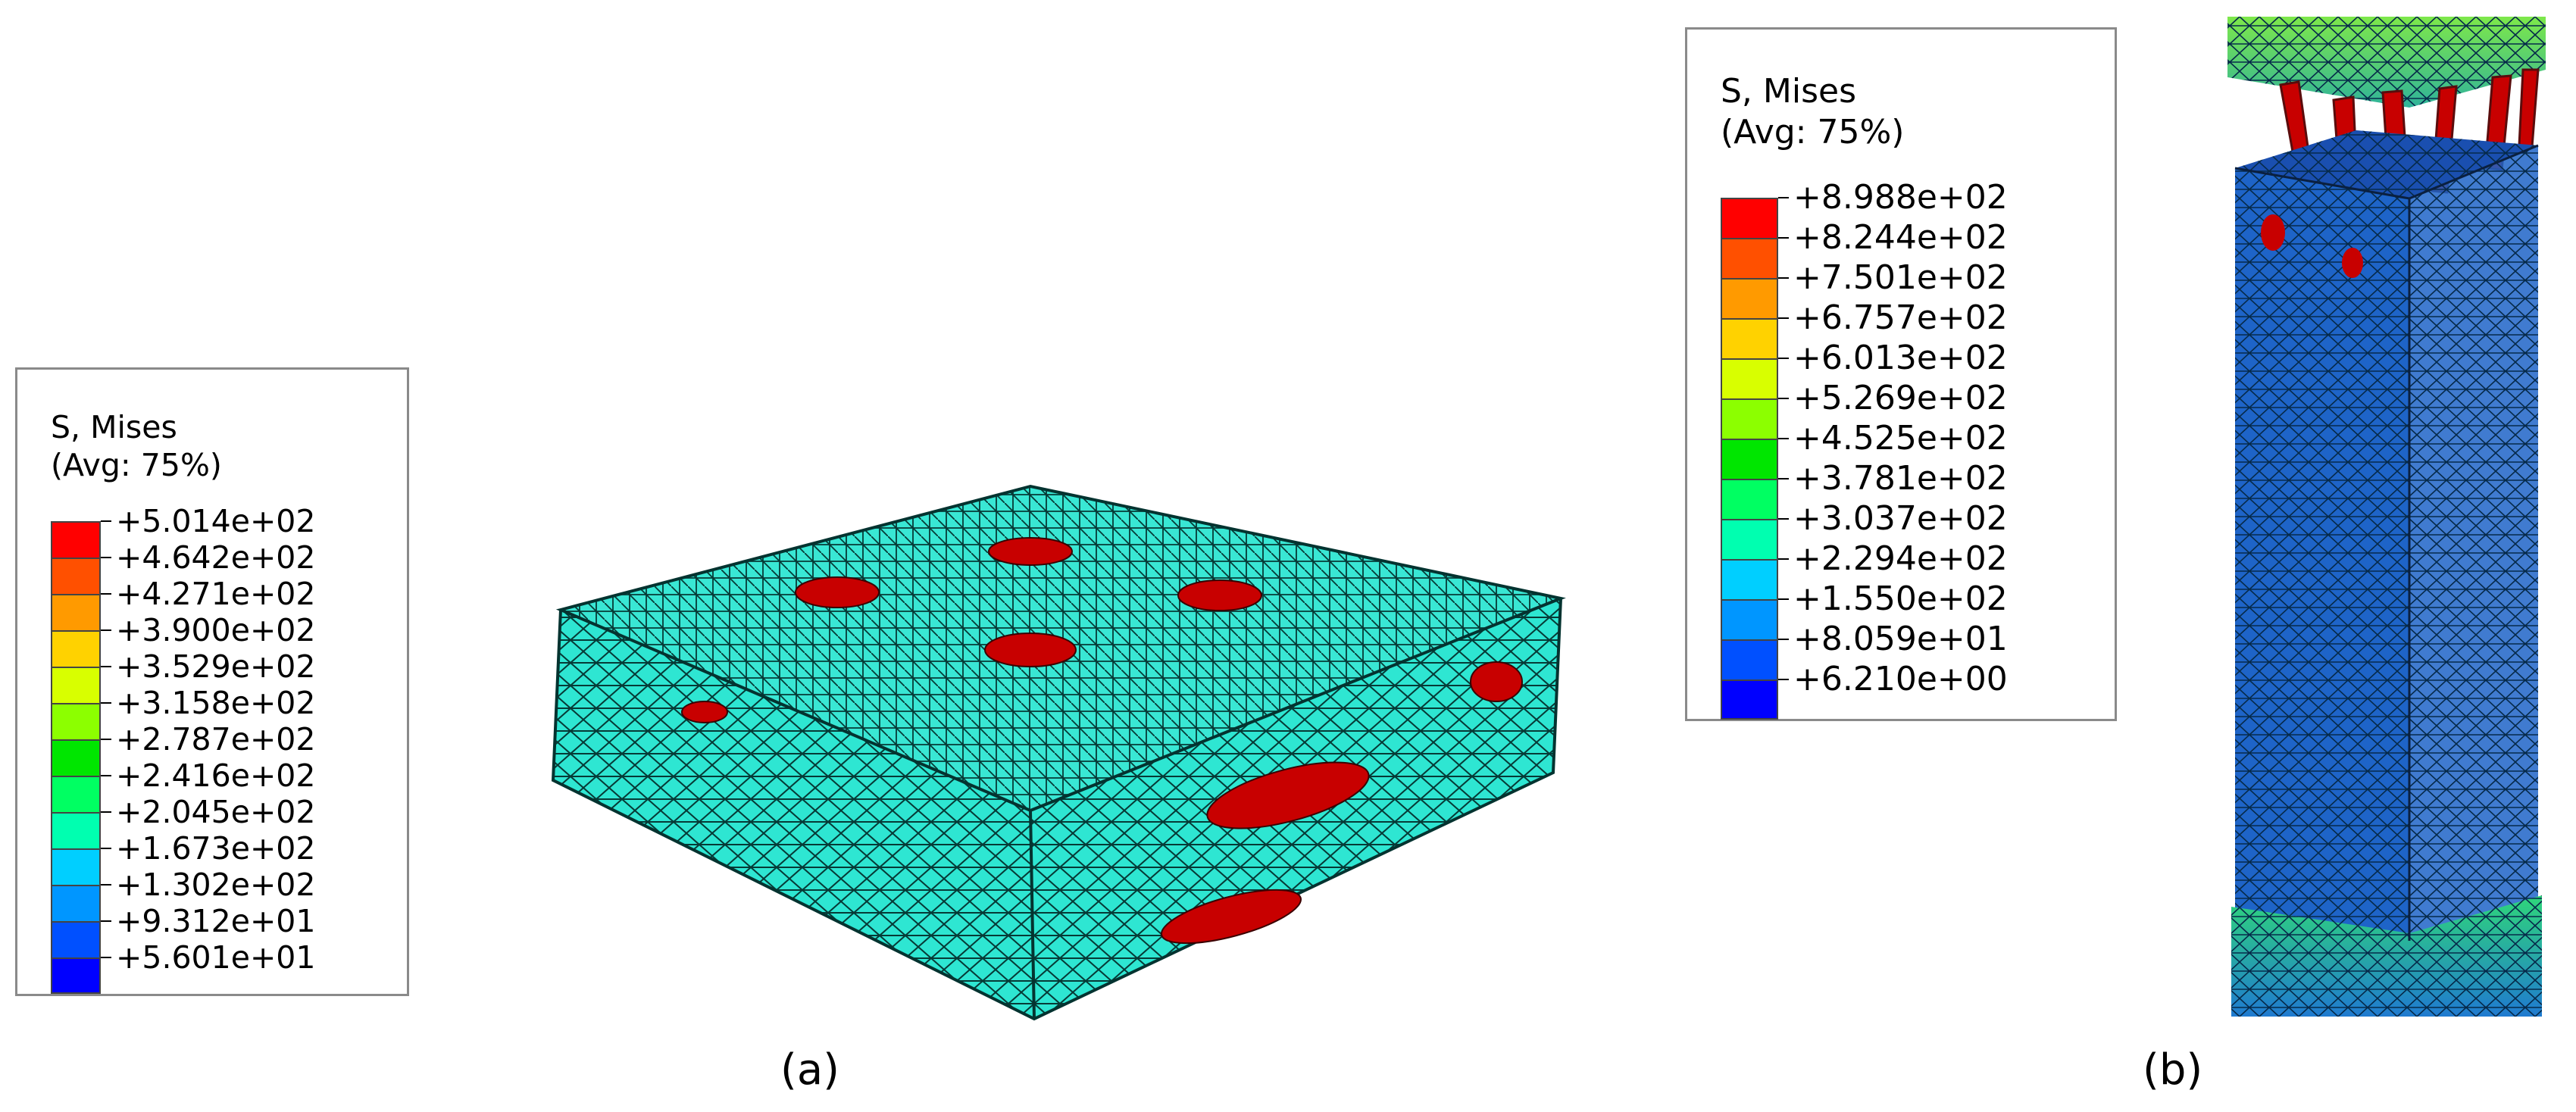 Image resolution: width=2576 pixels, height=1112 pixels. I want to click on legend-level-label: +2.294e+02, so click(1900, 558).